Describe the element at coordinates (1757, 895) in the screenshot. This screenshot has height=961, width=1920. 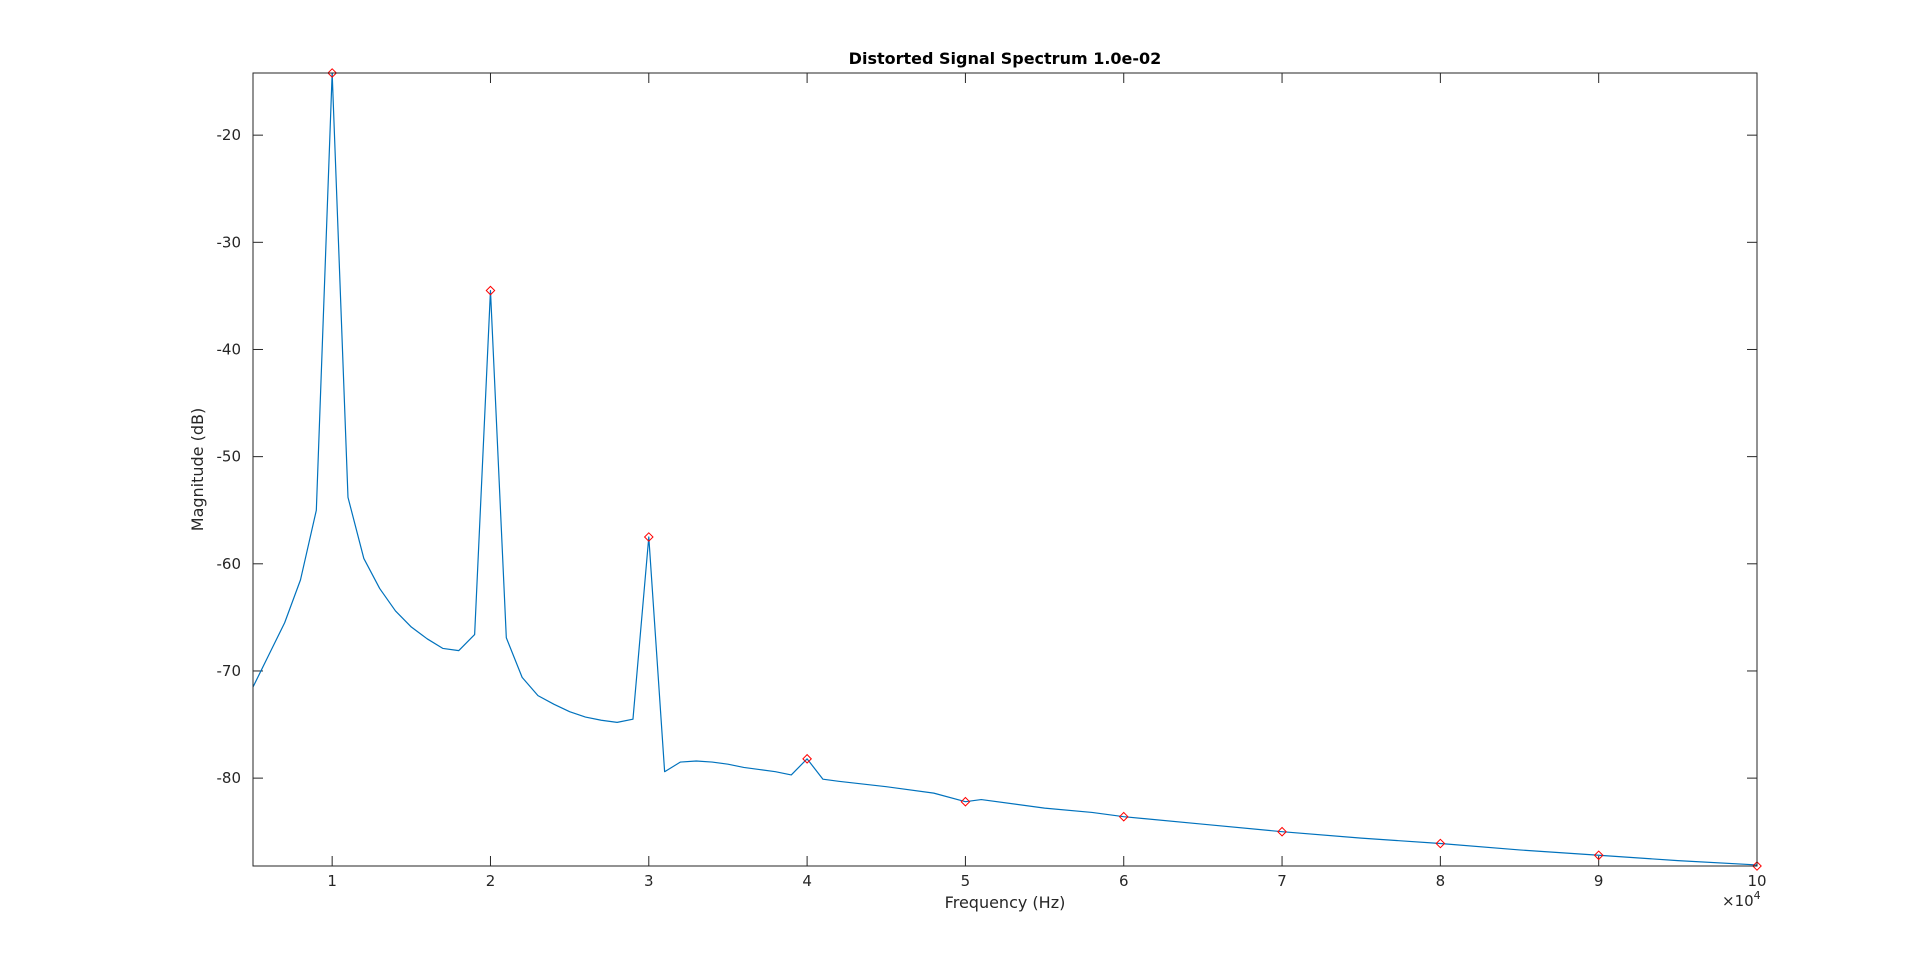
I see `x-axis-multiplier-exponent: 4` at that location.